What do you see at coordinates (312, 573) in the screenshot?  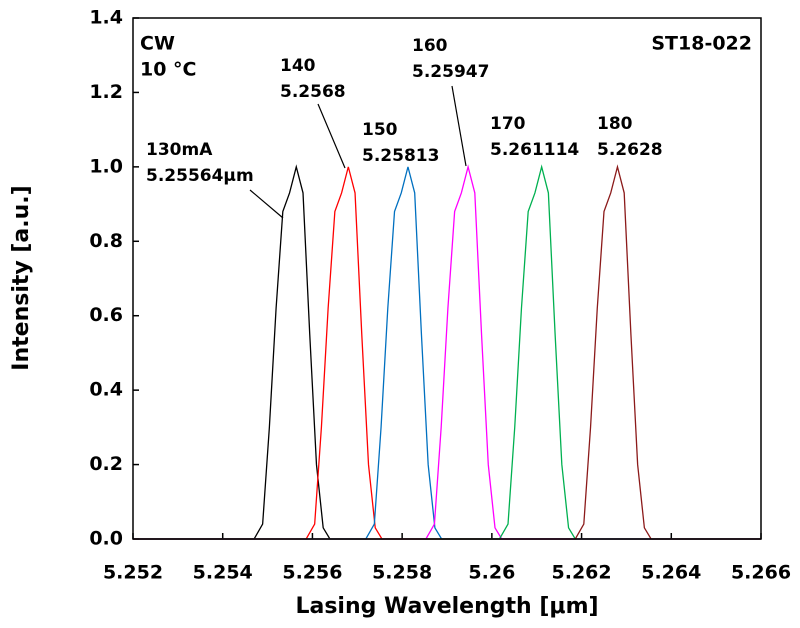 I see `x-tick-label: 5.256` at bounding box center [312, 573].